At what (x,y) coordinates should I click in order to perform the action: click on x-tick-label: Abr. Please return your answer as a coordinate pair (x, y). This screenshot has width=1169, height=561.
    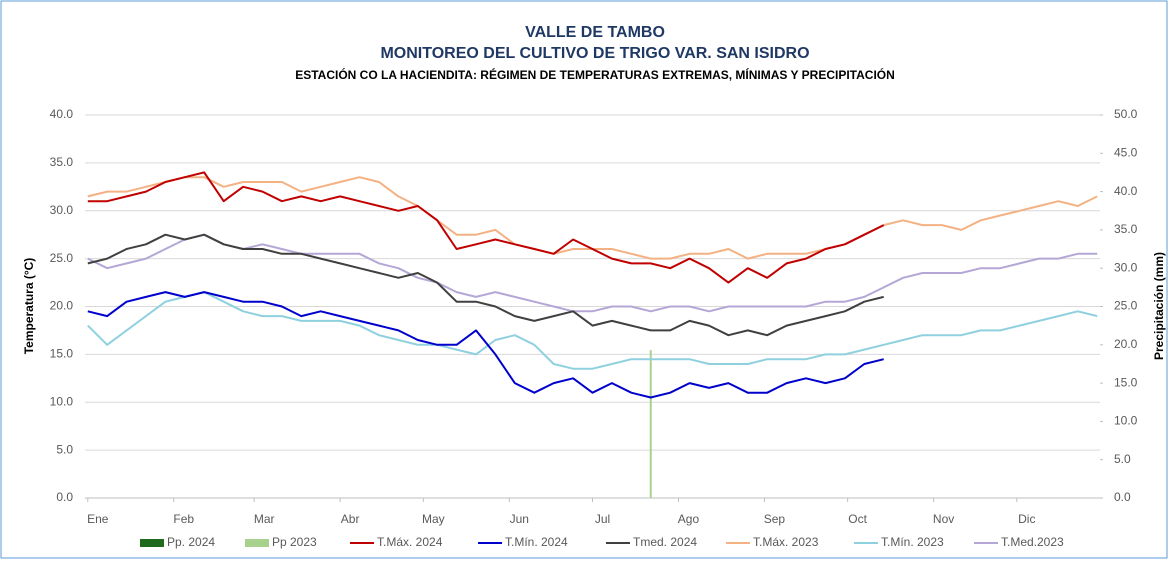
    Looking at the image, I should click on (350, 519).